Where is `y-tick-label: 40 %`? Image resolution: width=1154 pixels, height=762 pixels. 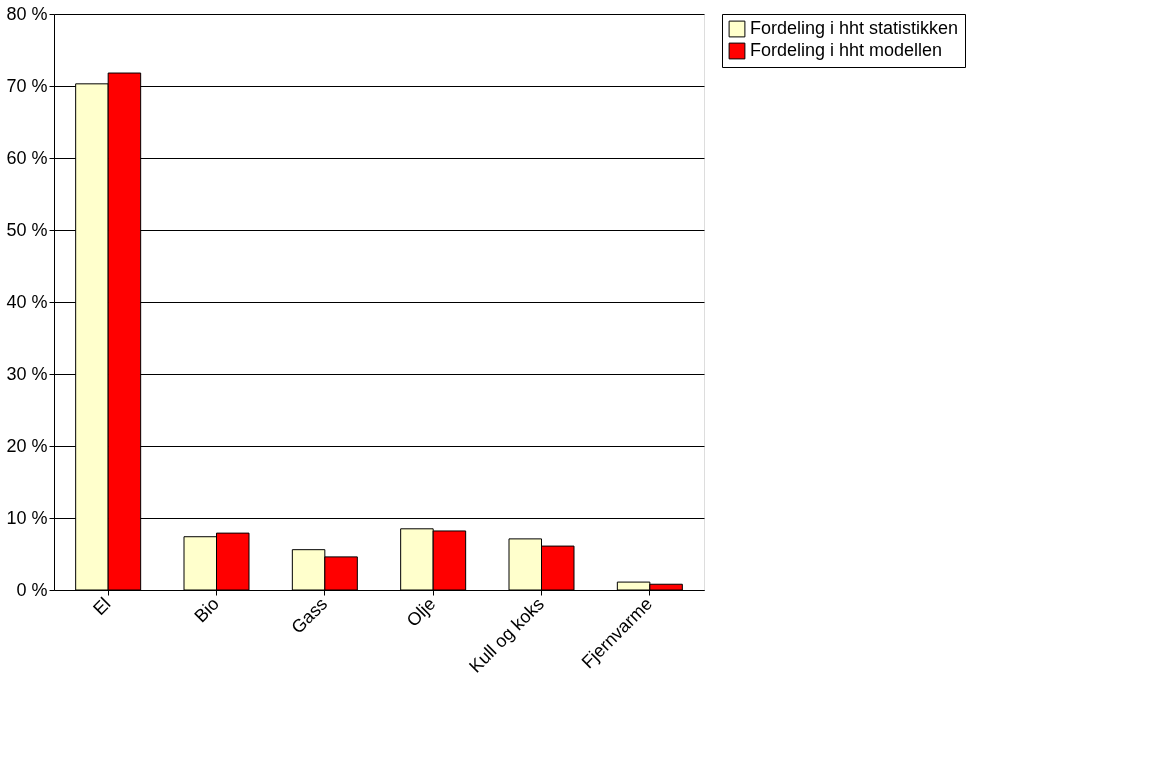 y-tick-label: 40 % is located at coordinates (27, 301).